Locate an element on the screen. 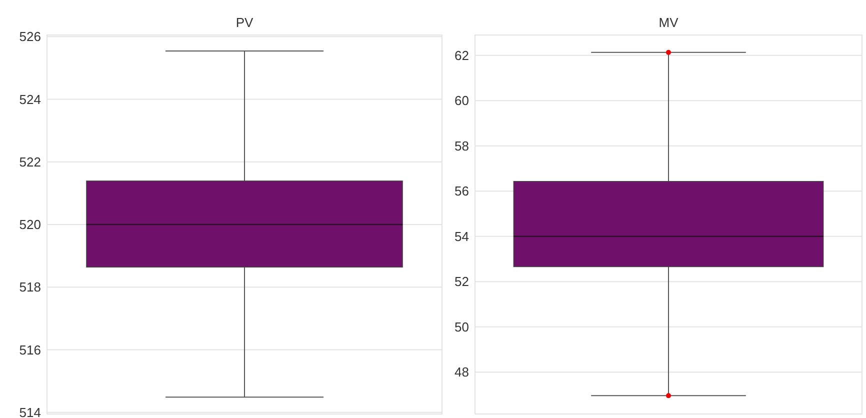 The height and width of the screenshot is (418, 866). y-tick-label: 50 is located at coordinates (461, 326).